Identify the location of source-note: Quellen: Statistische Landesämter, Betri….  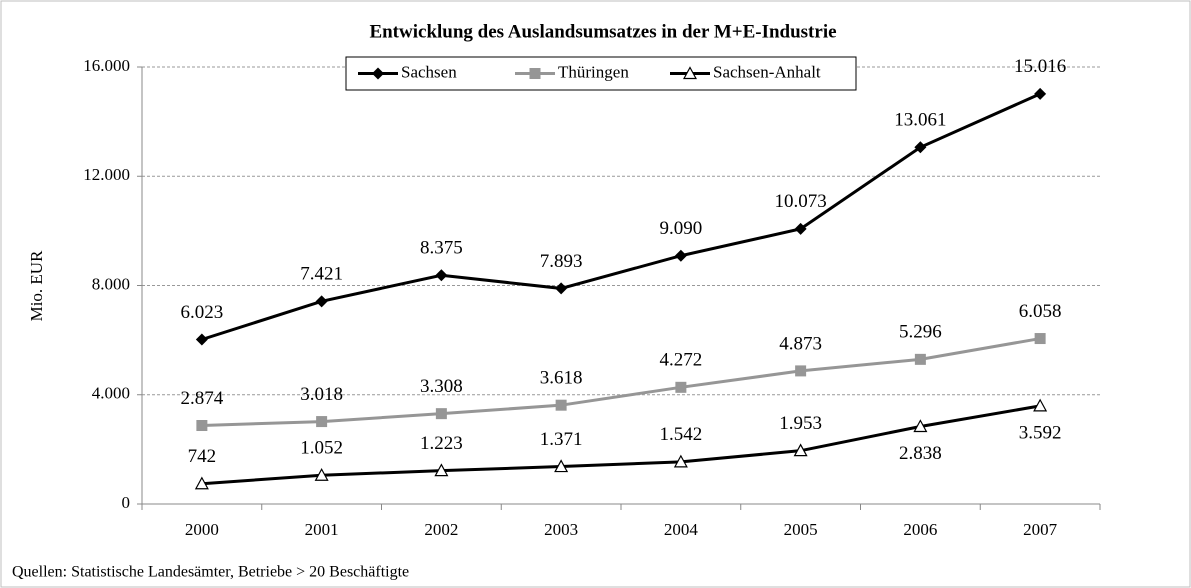
(210, 572).